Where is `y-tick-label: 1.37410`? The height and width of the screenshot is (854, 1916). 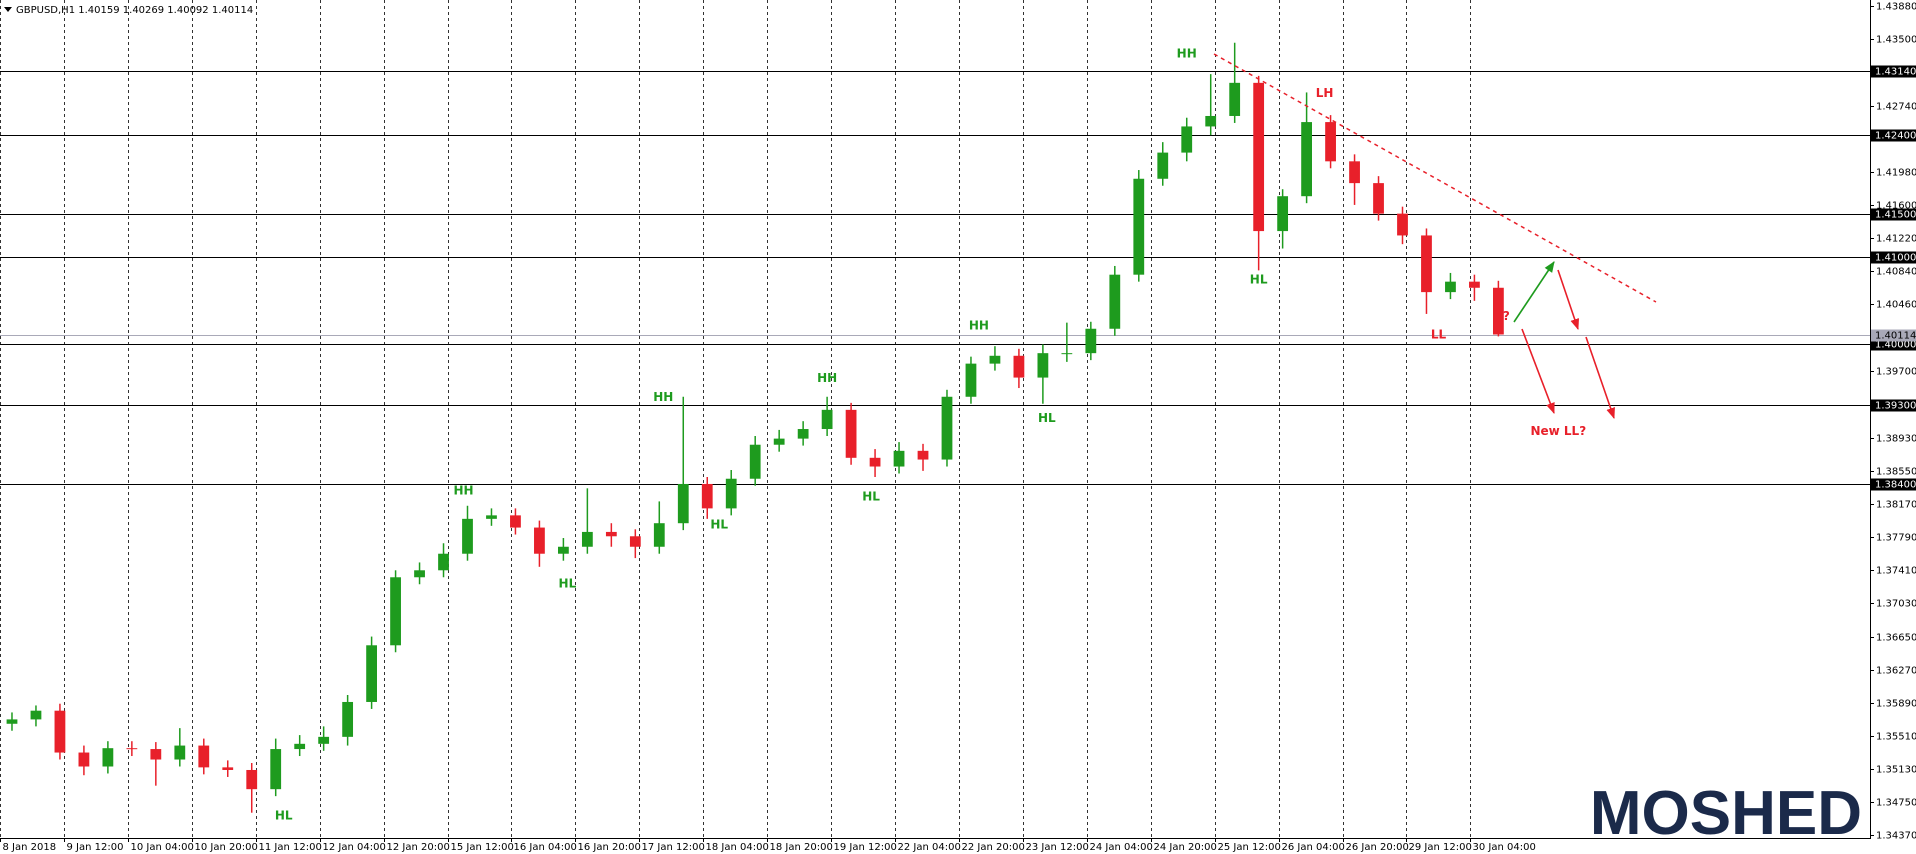
y-tick-label: 1.37410 is located at coordinates (1896, 571).